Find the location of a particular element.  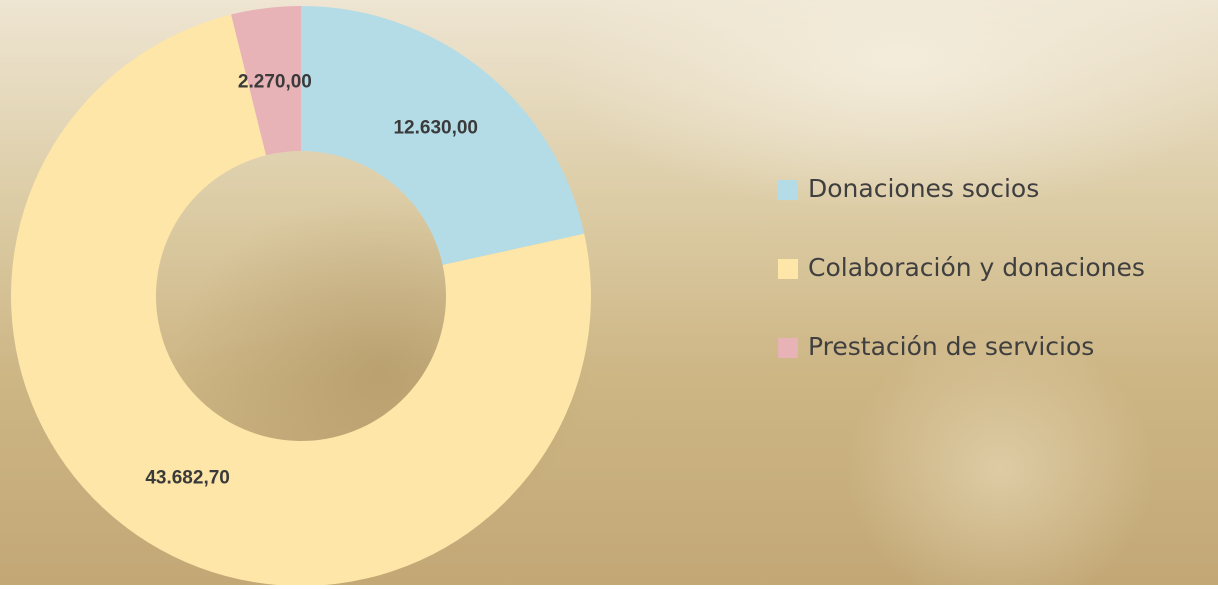

legend-label: Colaboración y donaciones is located at coordinates (976, 267).